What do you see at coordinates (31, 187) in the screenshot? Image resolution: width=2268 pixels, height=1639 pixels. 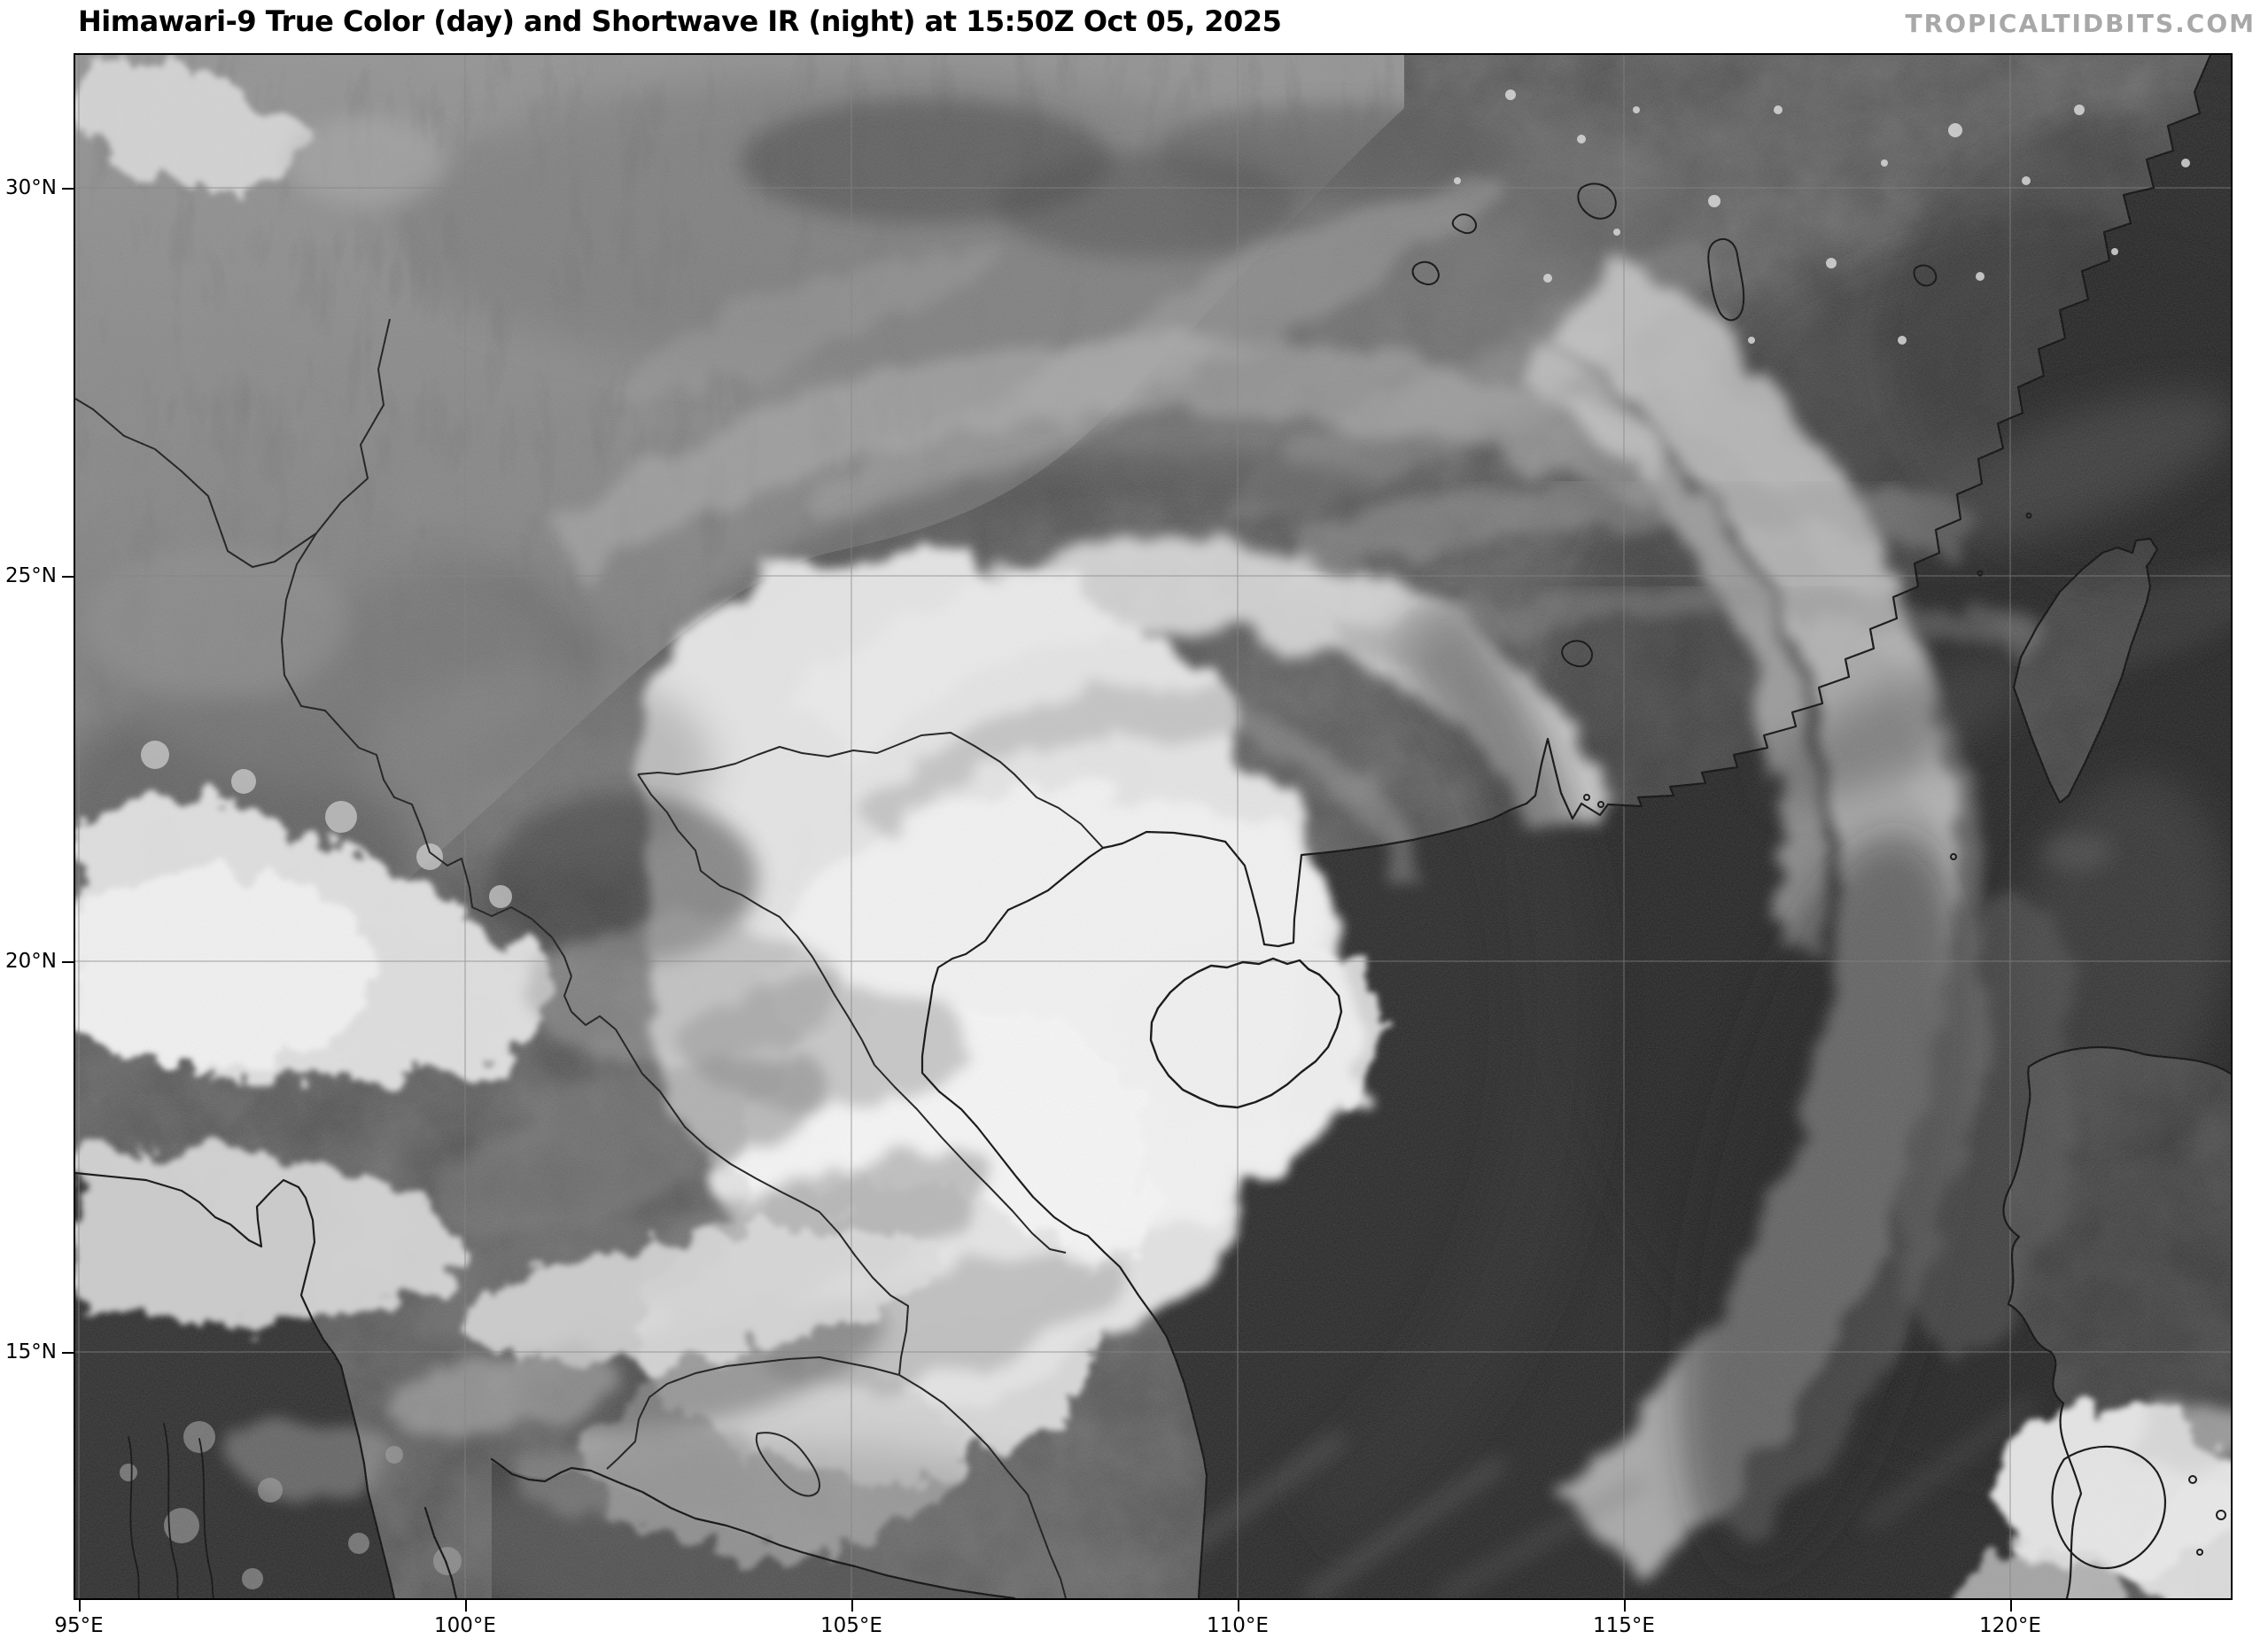 I see `y-axis-label-30n: 30°N` at bounding box center [31, 187].